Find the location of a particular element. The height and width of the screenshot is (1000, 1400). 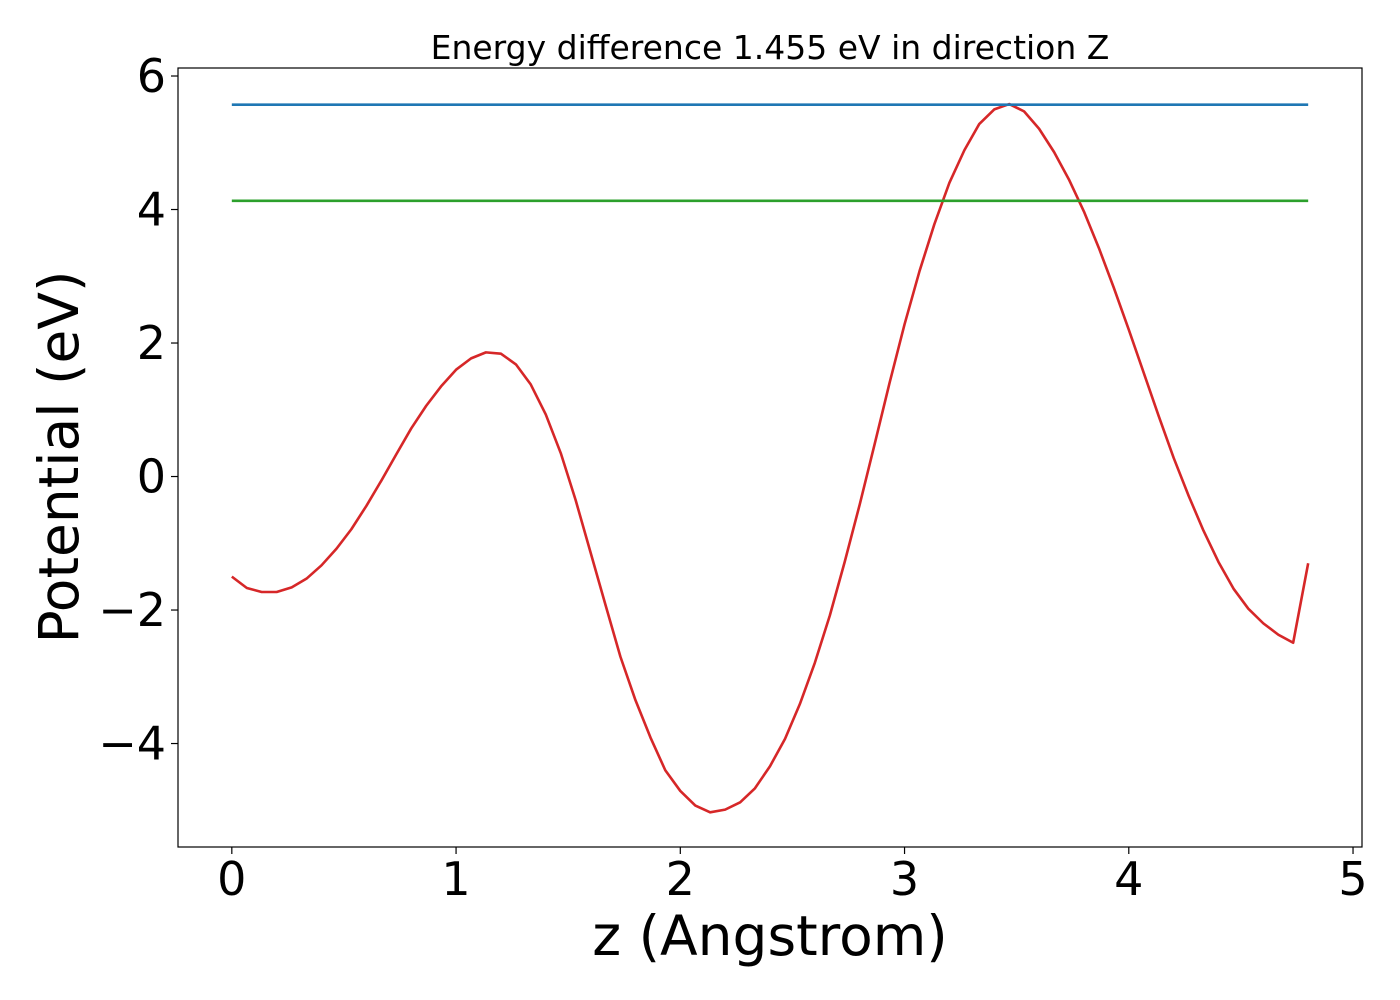

x-axis: 0 1 2 3 4 5 is located at coordinates (792, 876).